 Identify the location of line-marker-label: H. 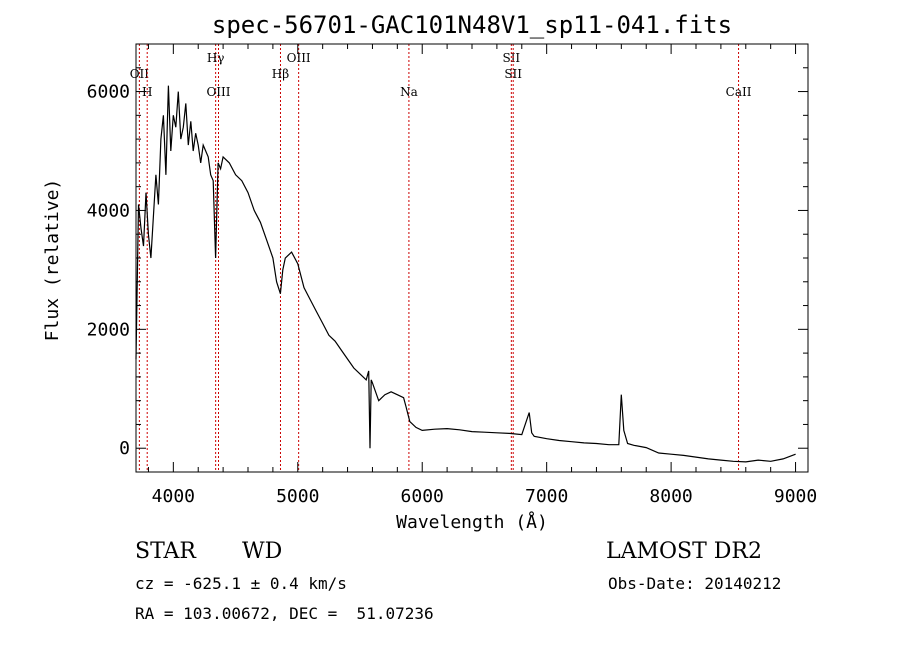
(147, 92).